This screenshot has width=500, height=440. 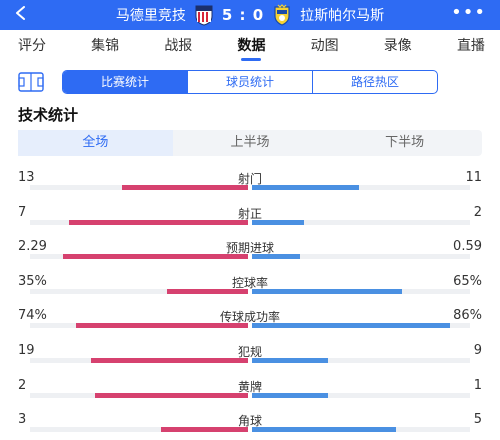 I want to click on stat-row-possession: 35% 控球率 65%, so click(x=250, y=287).